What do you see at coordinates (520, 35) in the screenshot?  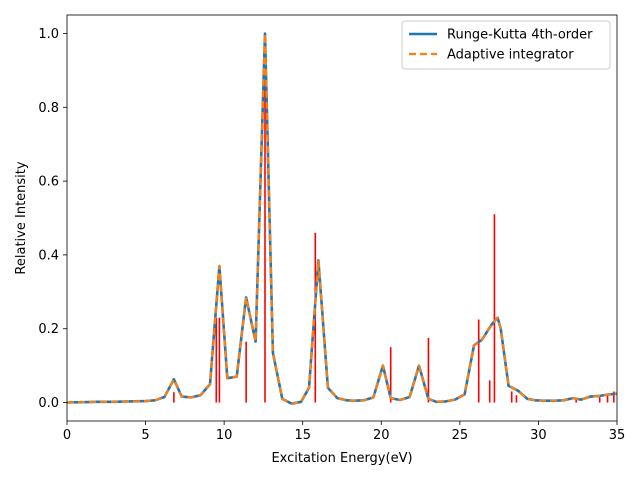 I see `legend-entry-rk4: Runge-Kutta 4th-order` at bounding box center [520, 35].